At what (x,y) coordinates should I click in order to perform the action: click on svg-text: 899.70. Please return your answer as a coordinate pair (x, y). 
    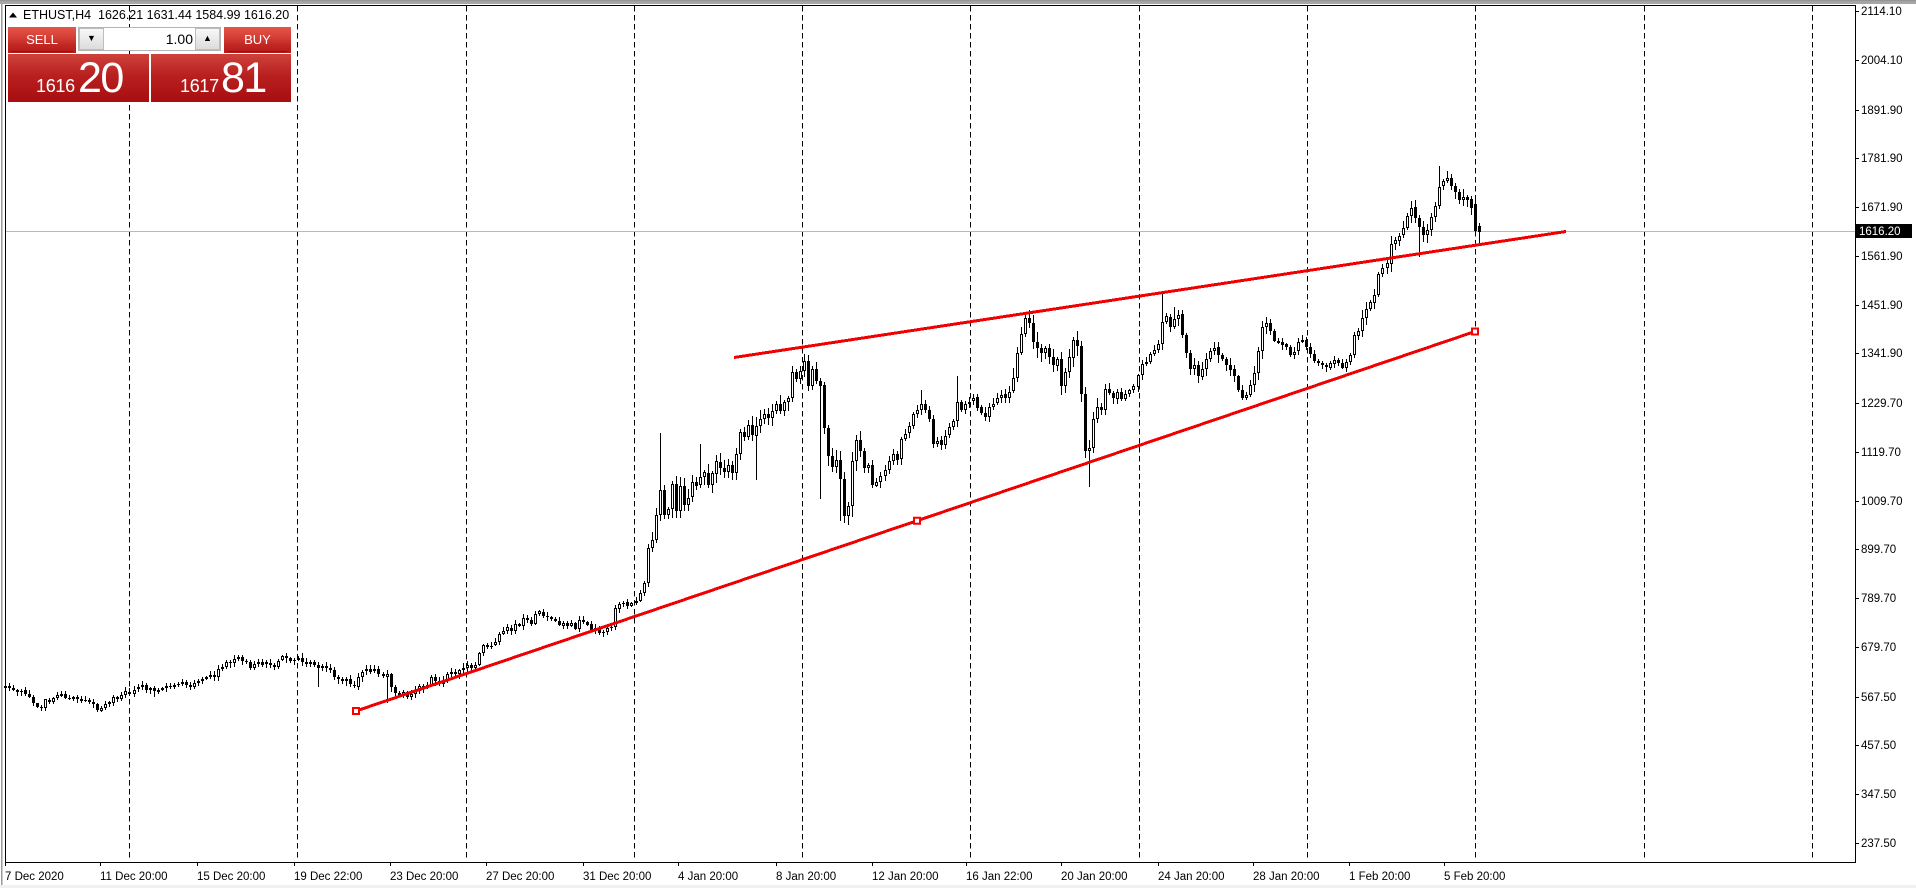
    Looking at the image, I should click on (1878, 550).